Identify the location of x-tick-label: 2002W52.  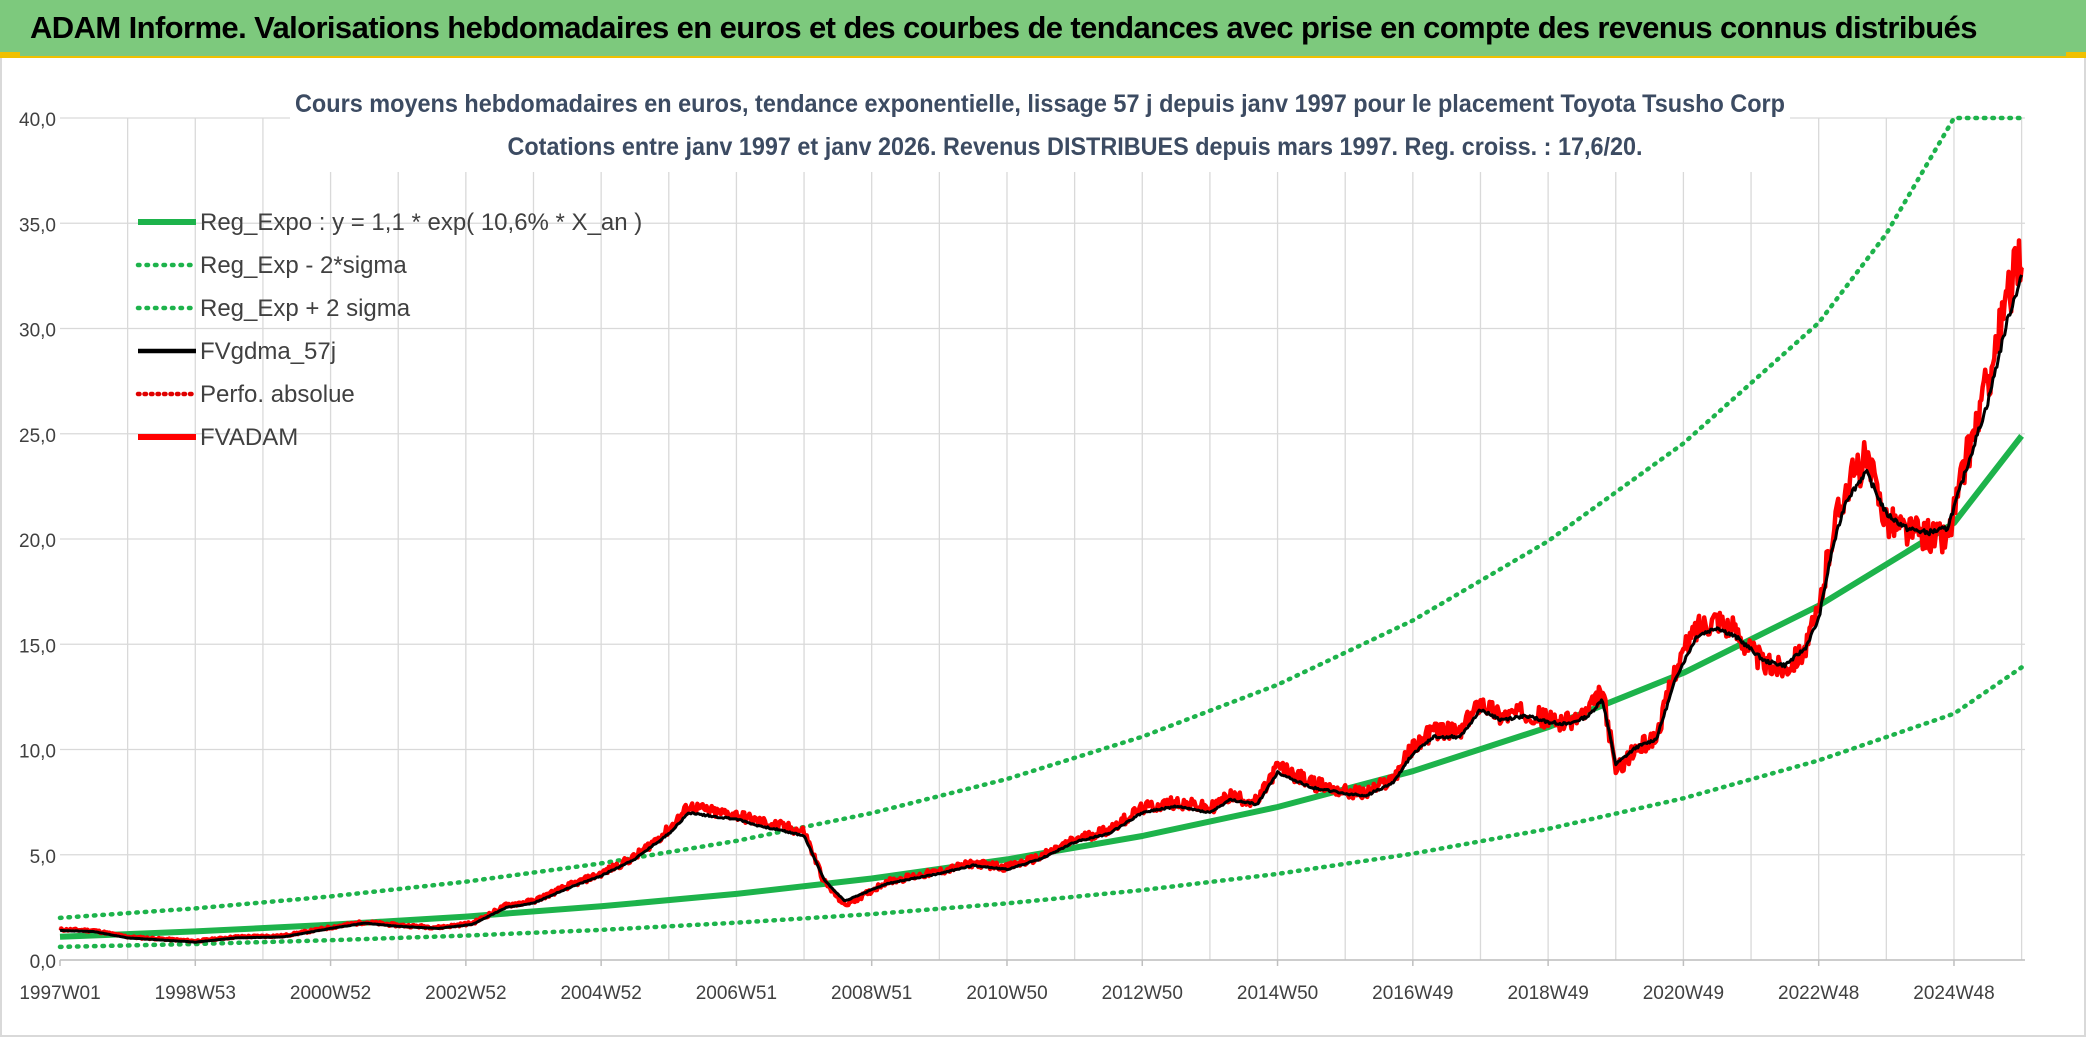
(465, 993).